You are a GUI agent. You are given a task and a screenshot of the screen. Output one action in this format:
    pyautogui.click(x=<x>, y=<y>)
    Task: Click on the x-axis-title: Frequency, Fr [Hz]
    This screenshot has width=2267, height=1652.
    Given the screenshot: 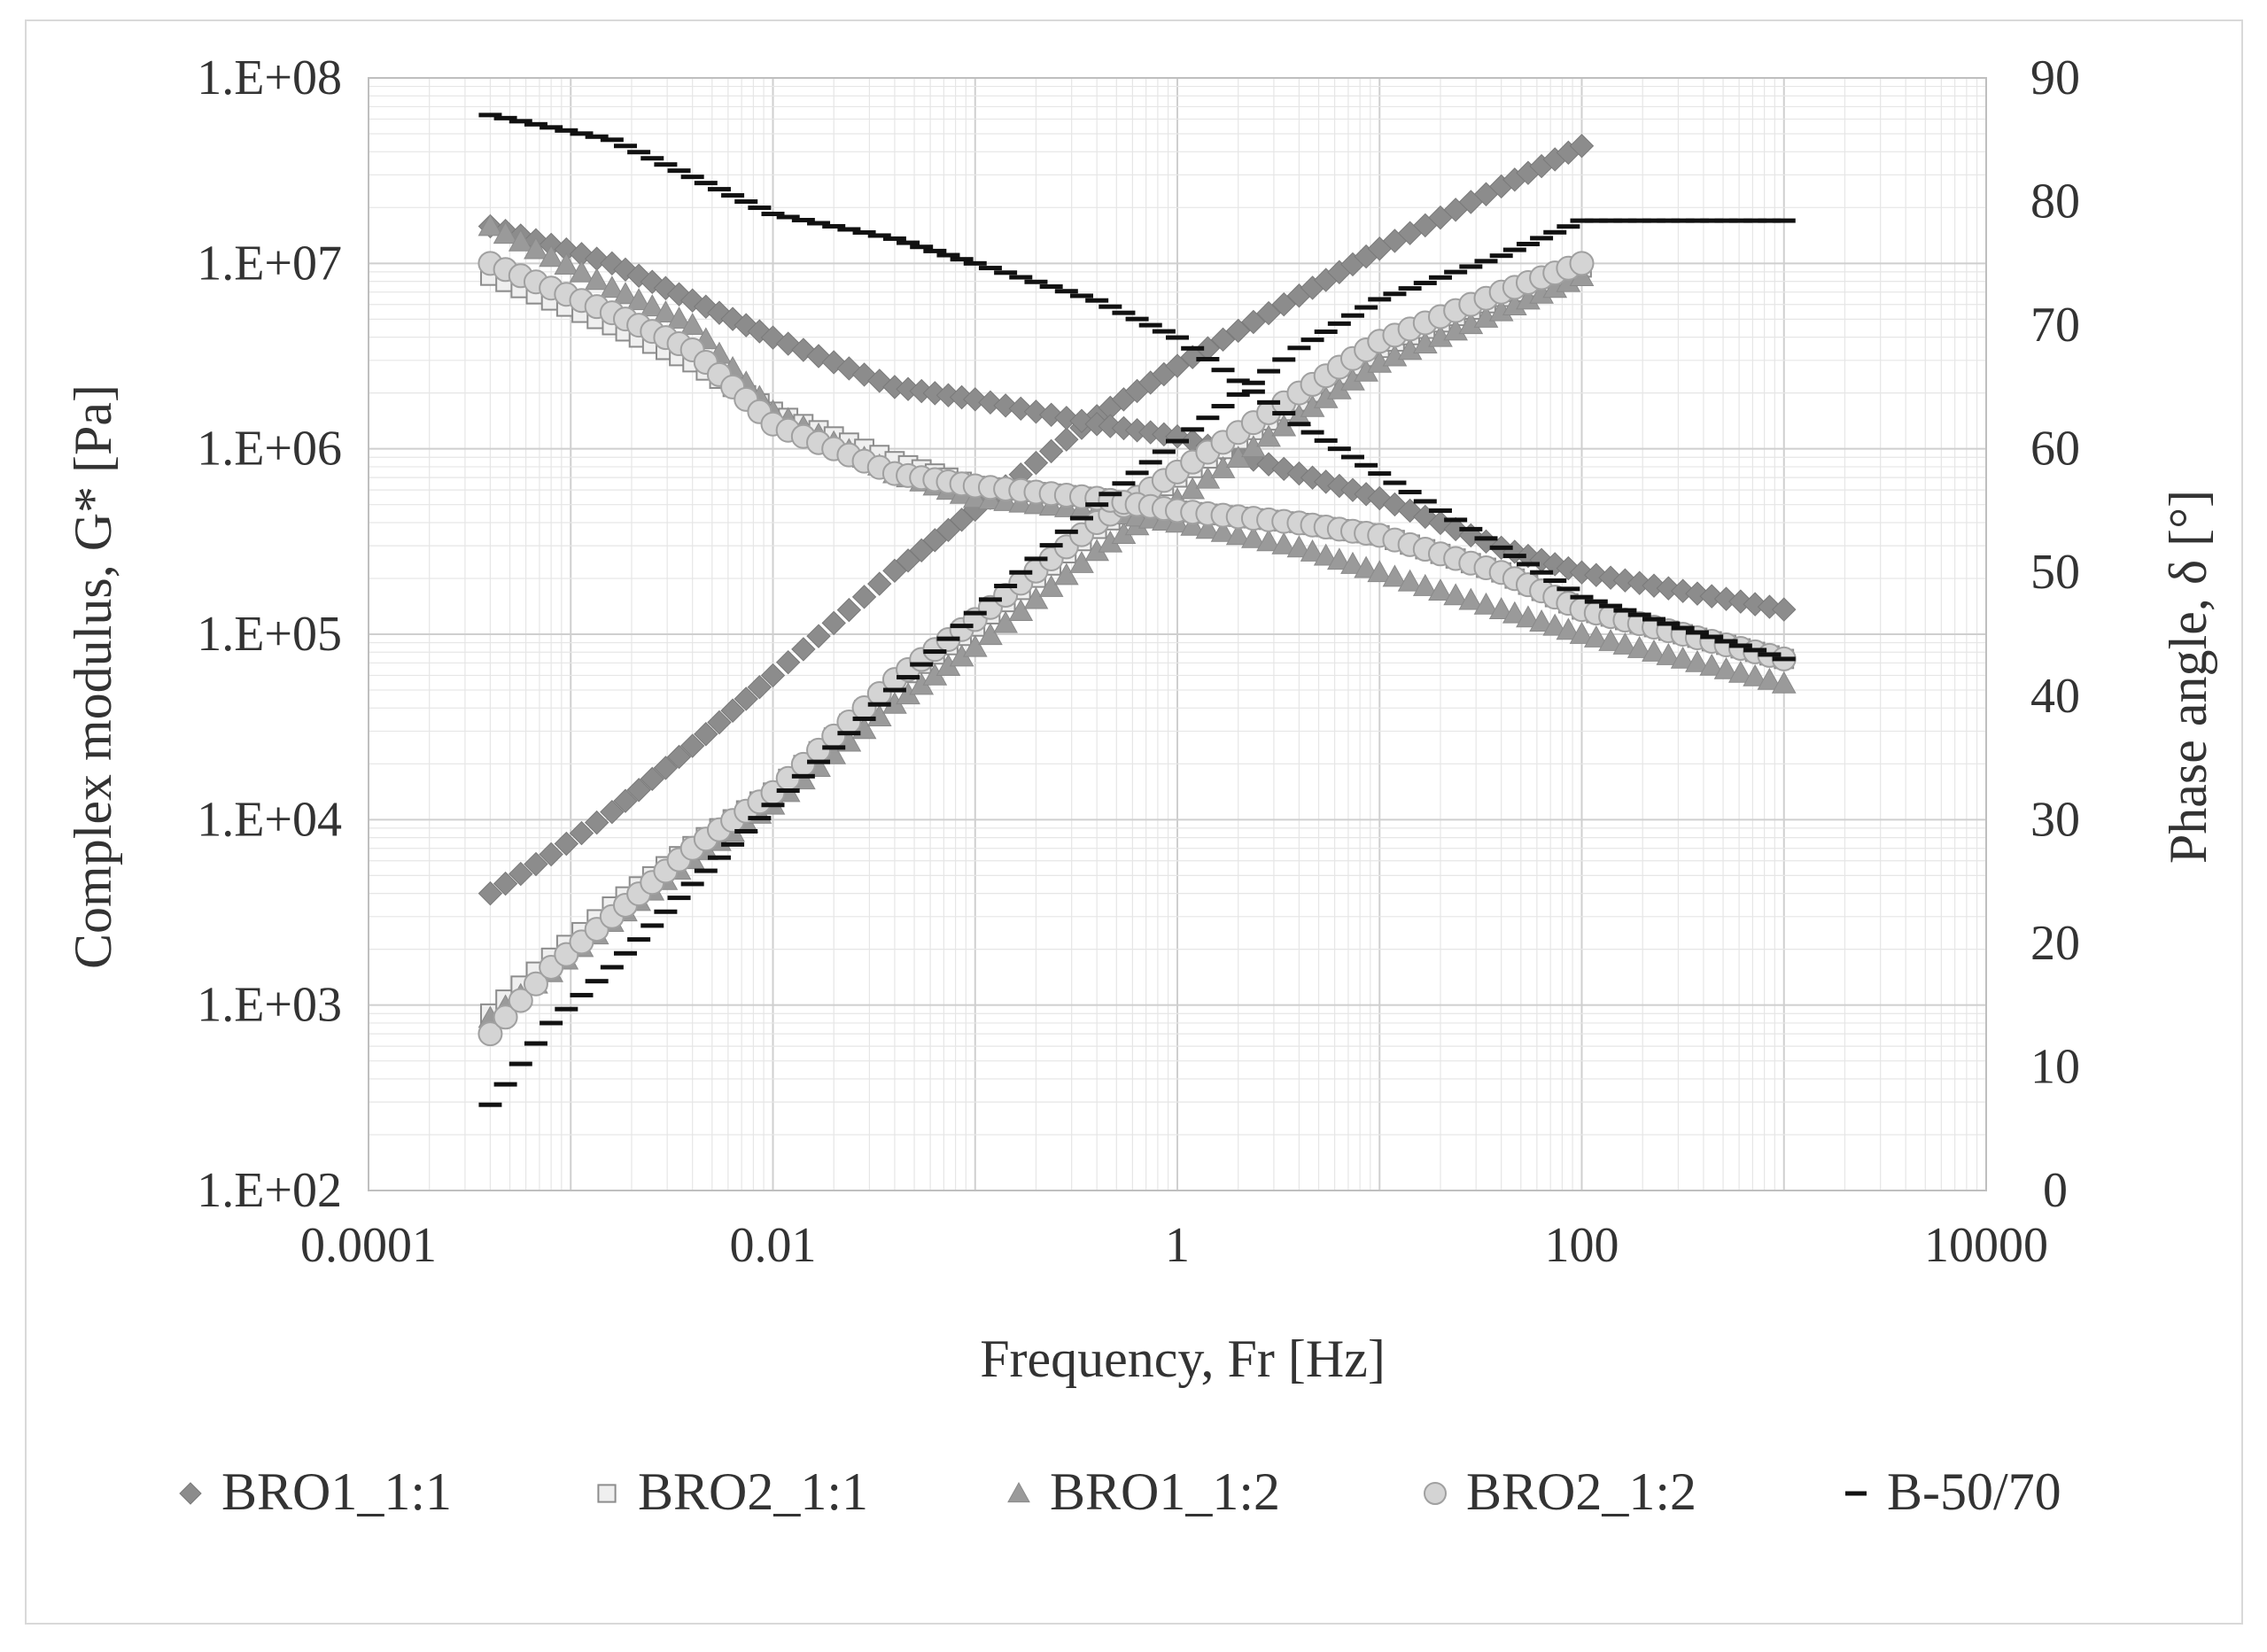 What is the action you would take?
    pyautogui.click(x=1183, y=1359)
    